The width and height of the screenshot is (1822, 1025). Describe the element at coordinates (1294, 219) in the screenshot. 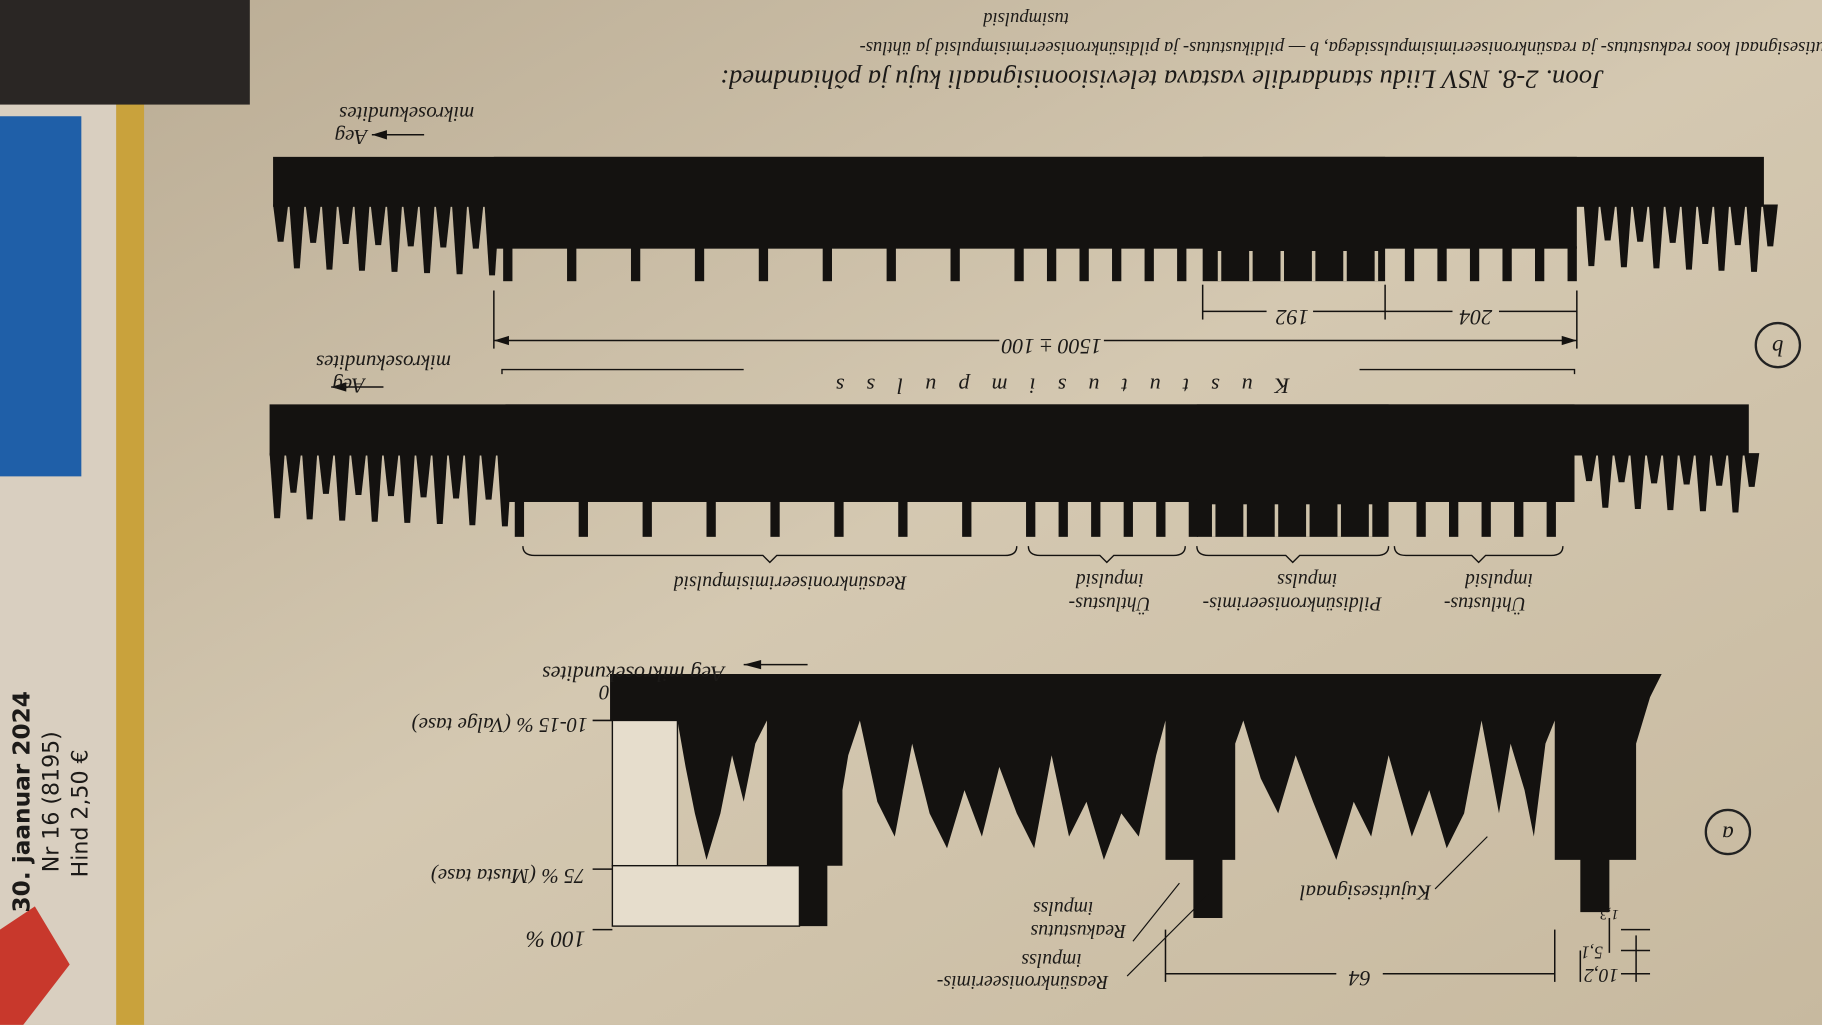

I see `strip-lower` at that location.